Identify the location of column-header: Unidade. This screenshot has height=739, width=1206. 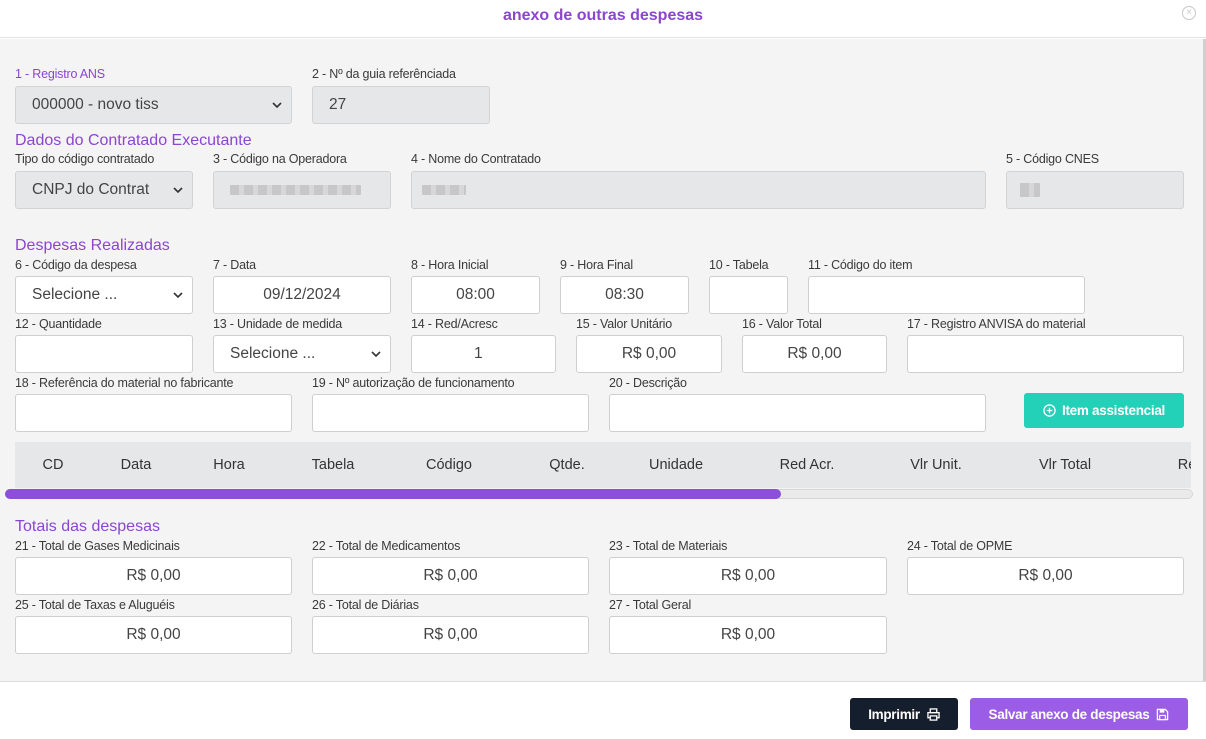
(676, 465).